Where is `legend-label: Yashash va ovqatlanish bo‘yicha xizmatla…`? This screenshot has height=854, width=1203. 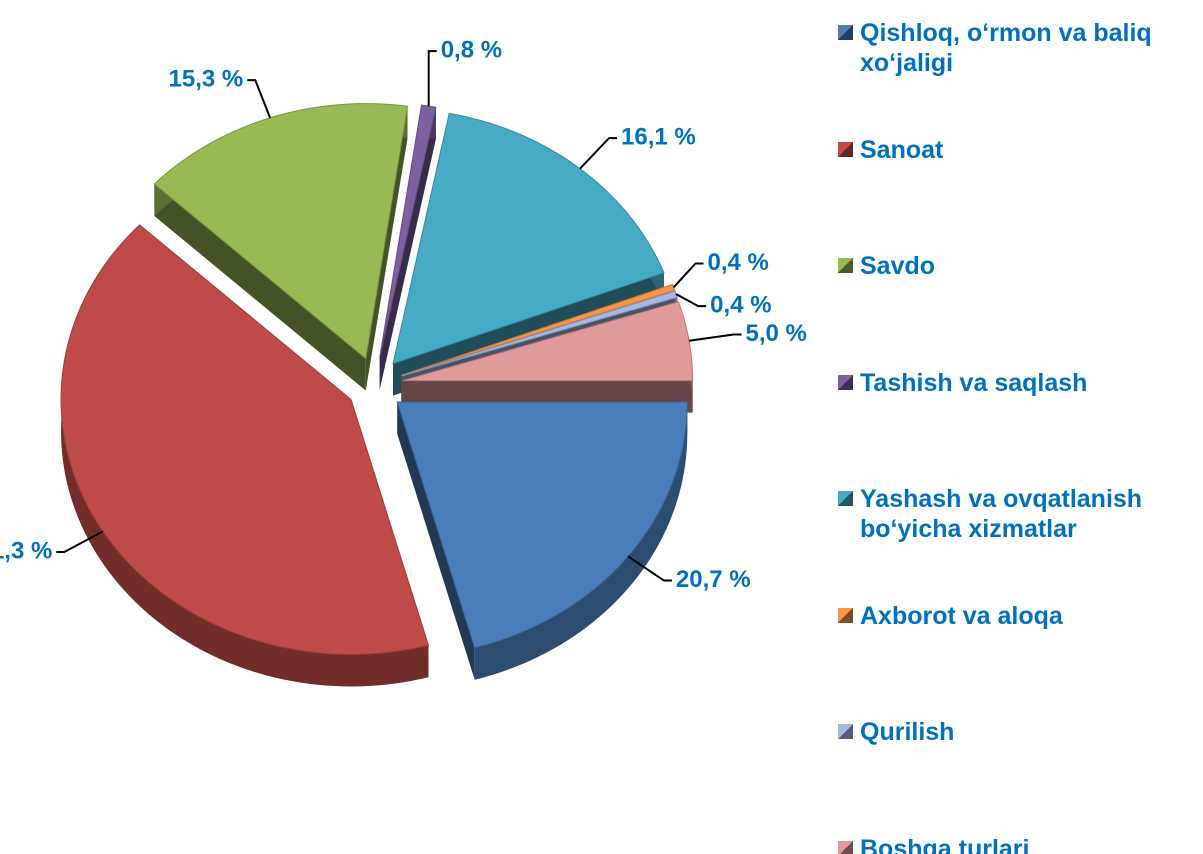 legend-label: Yashash va ovqatlanish bo‘yicha xizmatla… is located at coordinates (1001, 514).